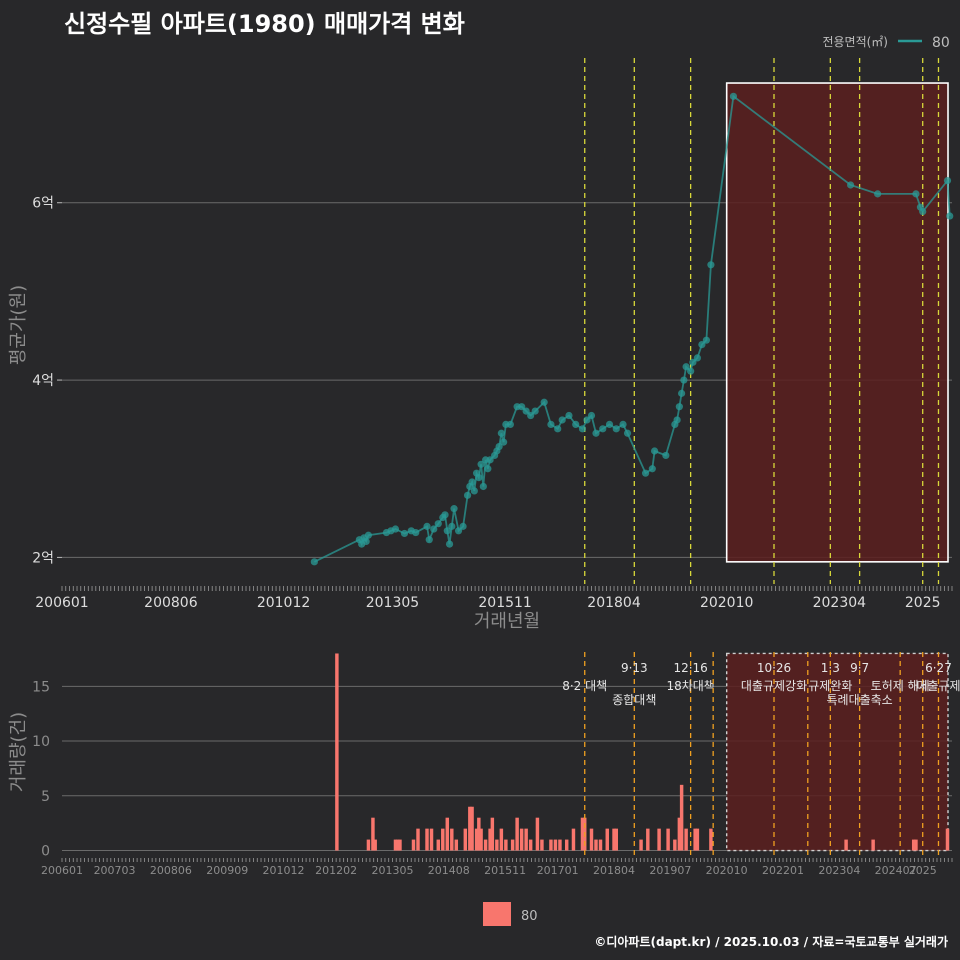  I want to click on policy-name-label: 18차대책, so click(690, 685).